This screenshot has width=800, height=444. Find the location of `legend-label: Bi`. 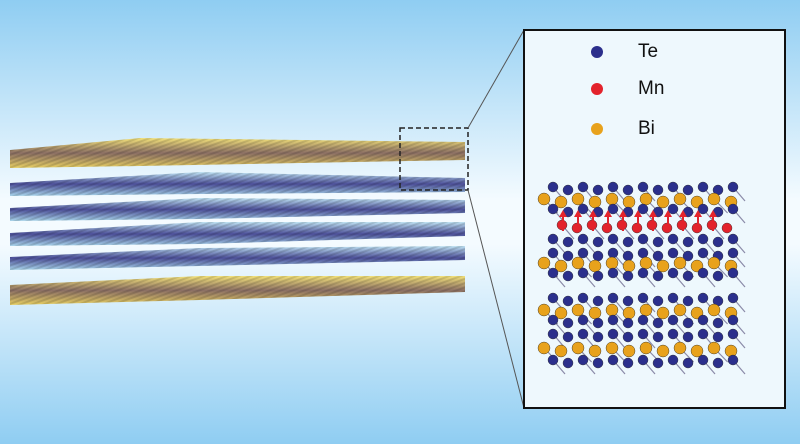

legend-label: Bi is located at coordinates (646, 128).